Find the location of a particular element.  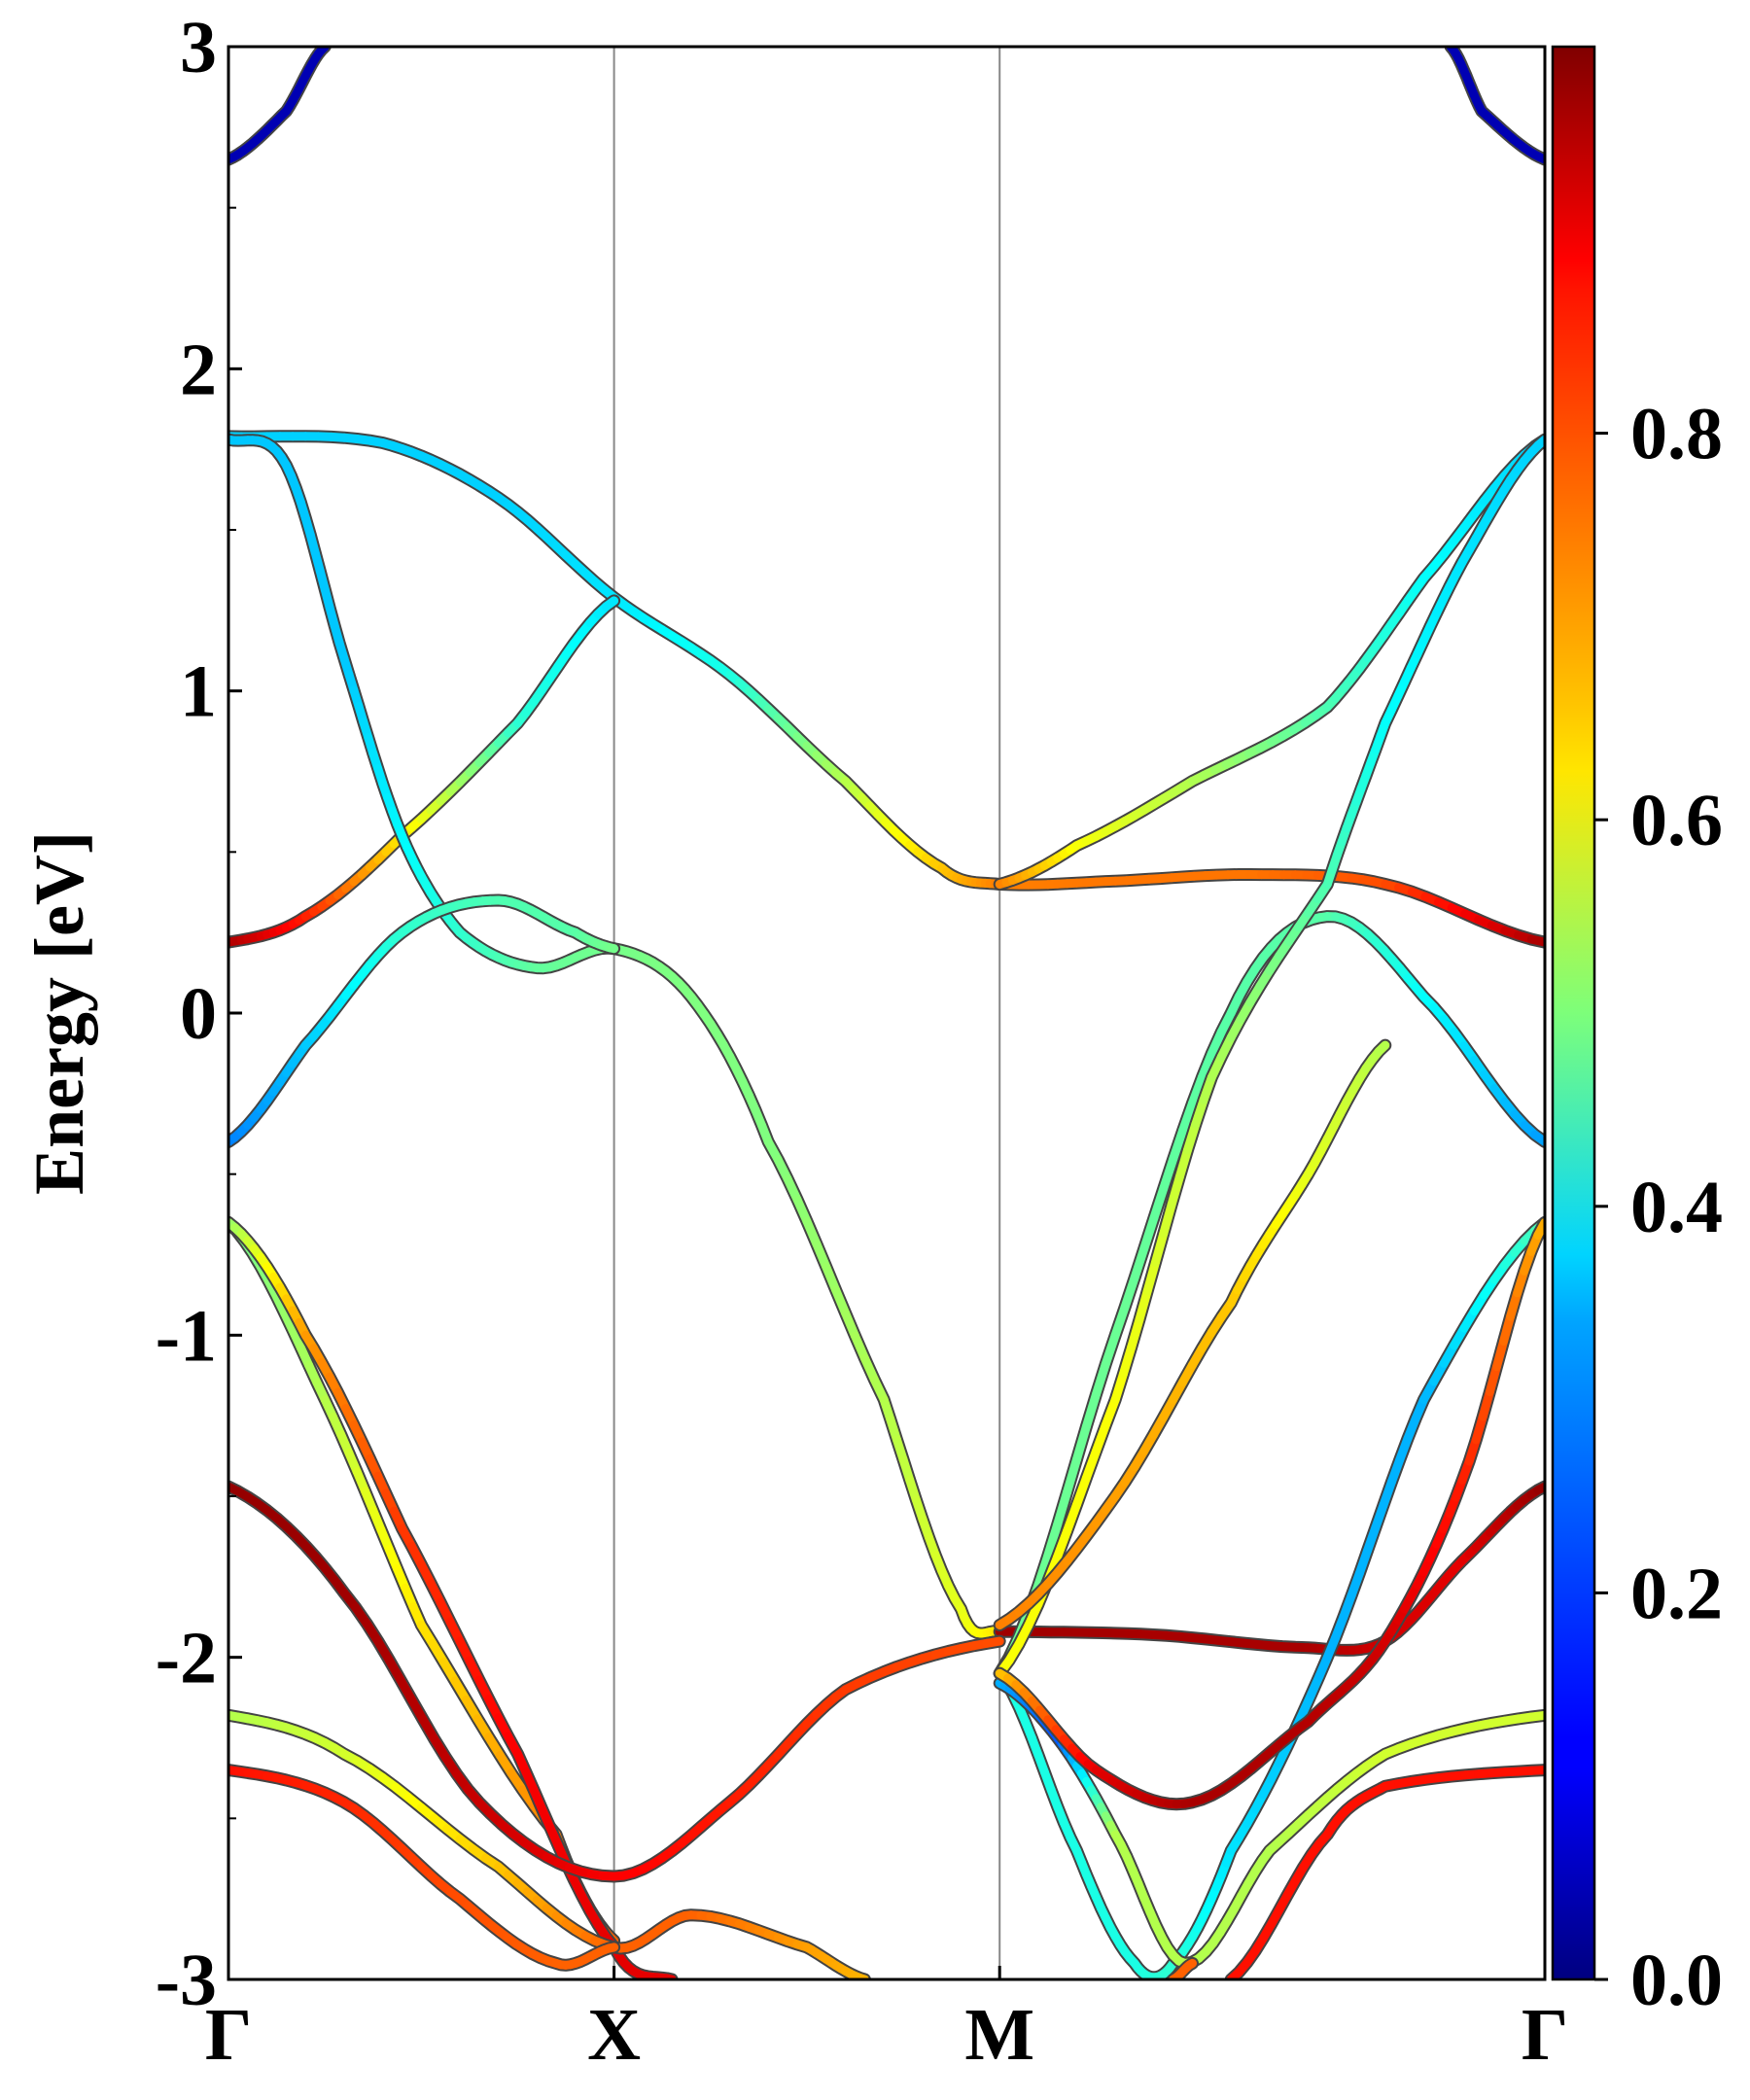

y-tick-label: 3 is located at coordinates (198, 47).